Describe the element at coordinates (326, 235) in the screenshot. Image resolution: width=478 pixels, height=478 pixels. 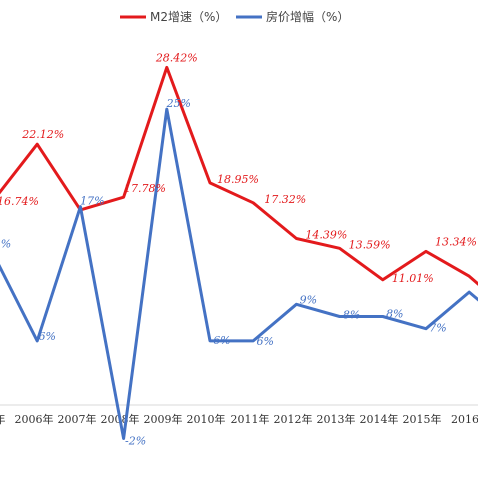
I see `data-label-m2: 14.39%` at that location.